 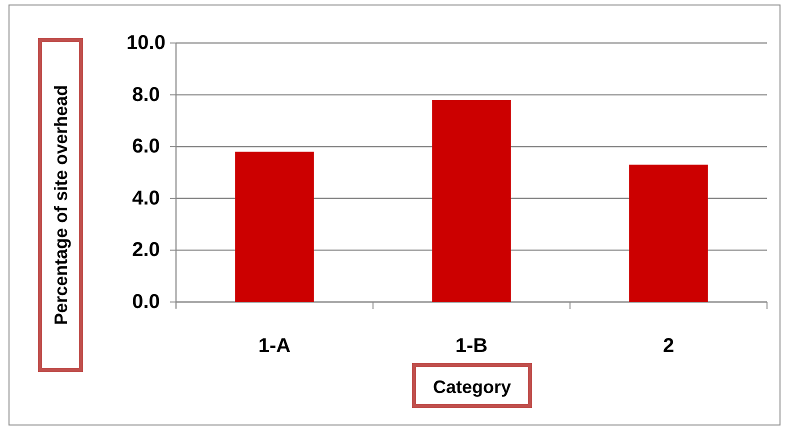 What do you see at coordinates (274, 346) in the screenshot?
I see `x-tick-label: 1-A` at bounding box center [274, 346].